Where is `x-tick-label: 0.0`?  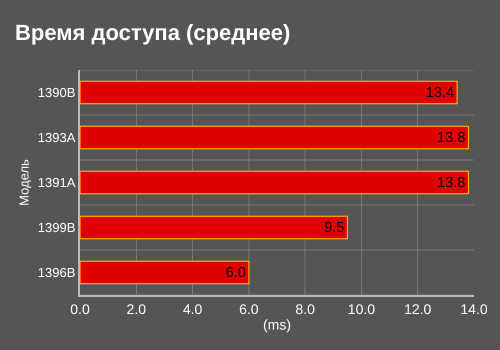
x-tick-label: 0.0 is located at coordinates (80, 308).